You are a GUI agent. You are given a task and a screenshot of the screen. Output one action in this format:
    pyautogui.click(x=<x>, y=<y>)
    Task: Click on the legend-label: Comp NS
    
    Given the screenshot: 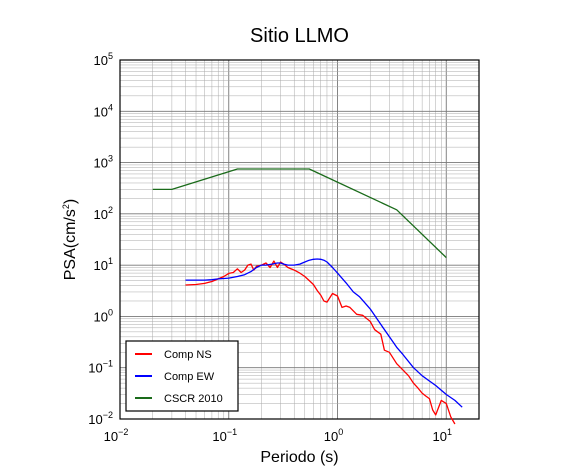 What is the action you would take?
    pyautogui.click(x=188, y=355)
    